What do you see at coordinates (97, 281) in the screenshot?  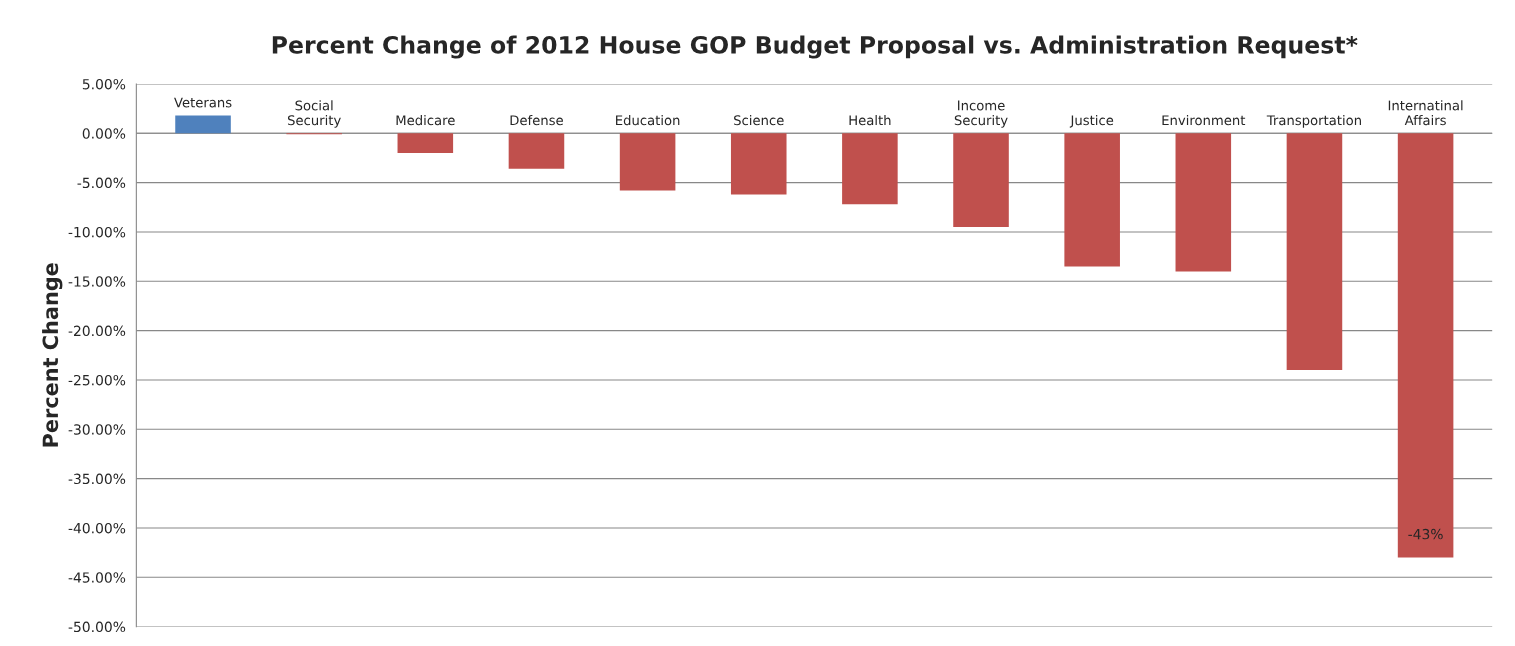 I see `y-tick-label: -15.00%` at bounding box center [97, 281].